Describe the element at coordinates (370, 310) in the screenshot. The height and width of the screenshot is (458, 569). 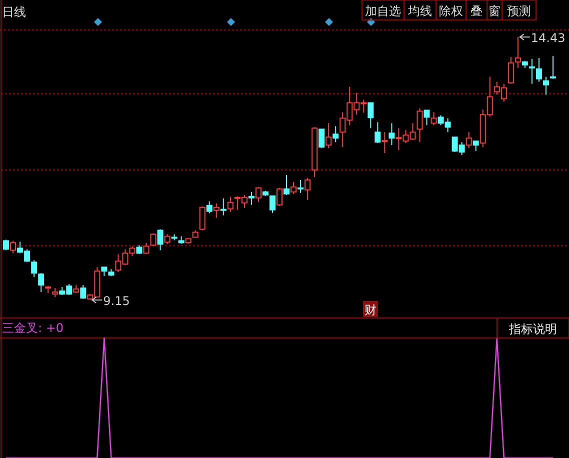
I see `text: 财` at that location.